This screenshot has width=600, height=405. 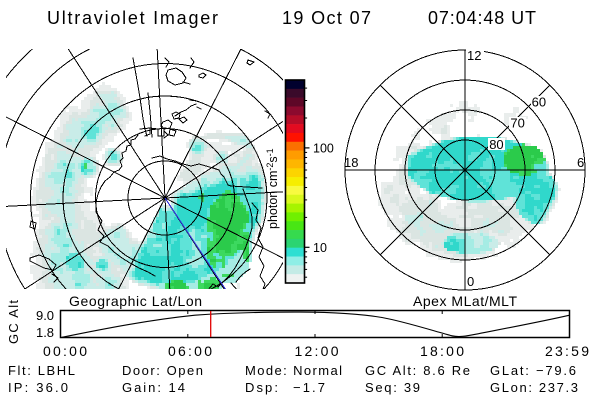 What do you see at coordinates (392, 387) in the screenshot?
I see `svg-text: Seq: 39` at bounding box center [392, 387].